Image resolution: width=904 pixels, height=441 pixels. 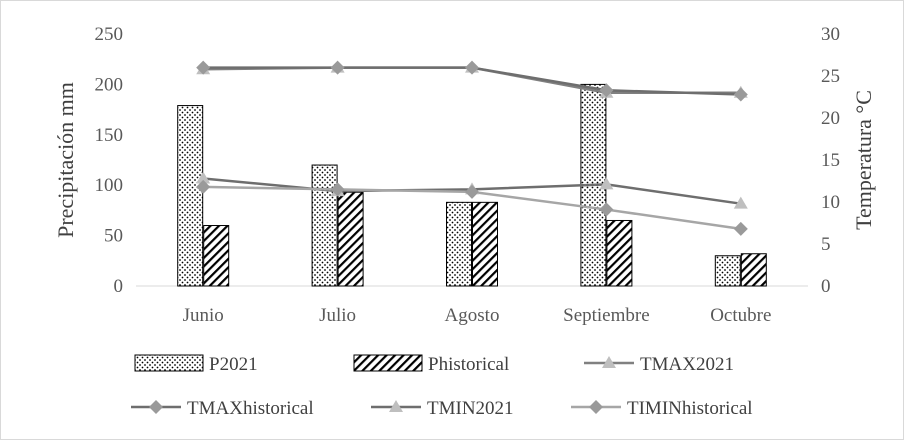 What do you see at coordinates (396, 406) in the screenshot?
I see `legend-marker-TMIN2021` at bounding box center [396, 406].